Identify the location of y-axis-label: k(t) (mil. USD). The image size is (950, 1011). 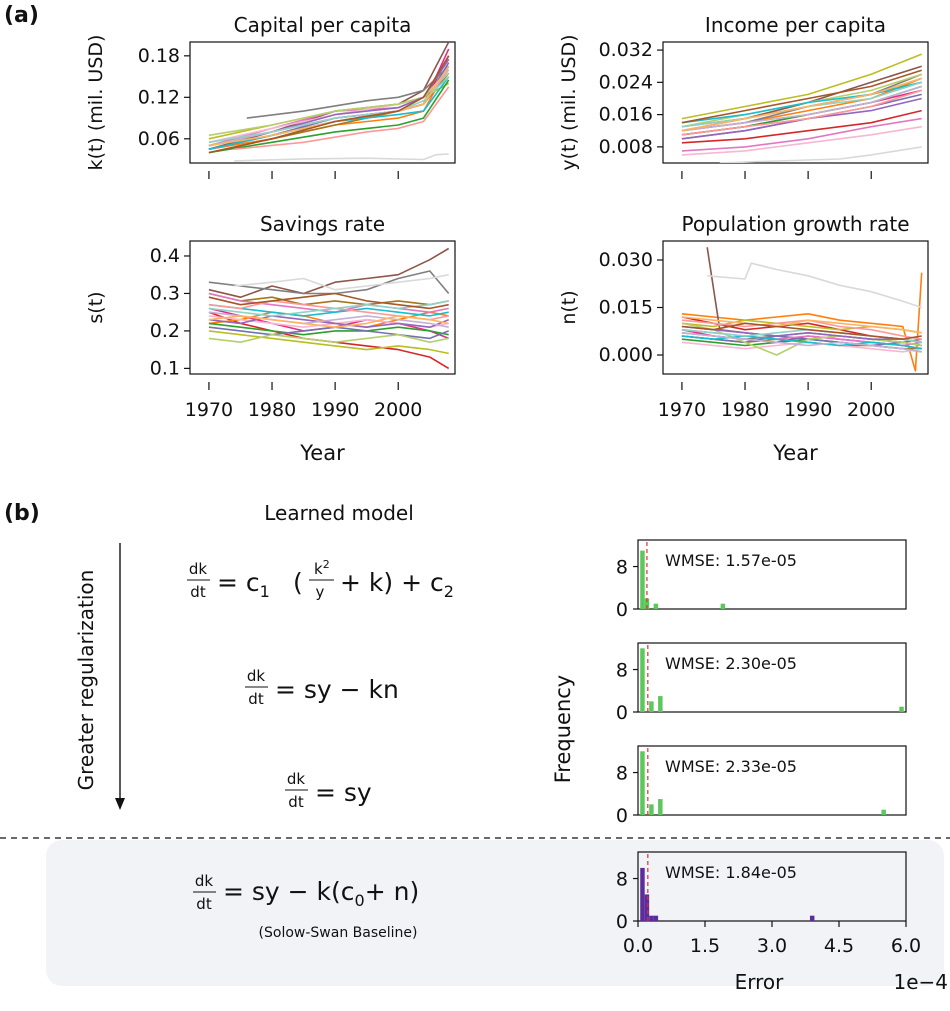
(96, 103).